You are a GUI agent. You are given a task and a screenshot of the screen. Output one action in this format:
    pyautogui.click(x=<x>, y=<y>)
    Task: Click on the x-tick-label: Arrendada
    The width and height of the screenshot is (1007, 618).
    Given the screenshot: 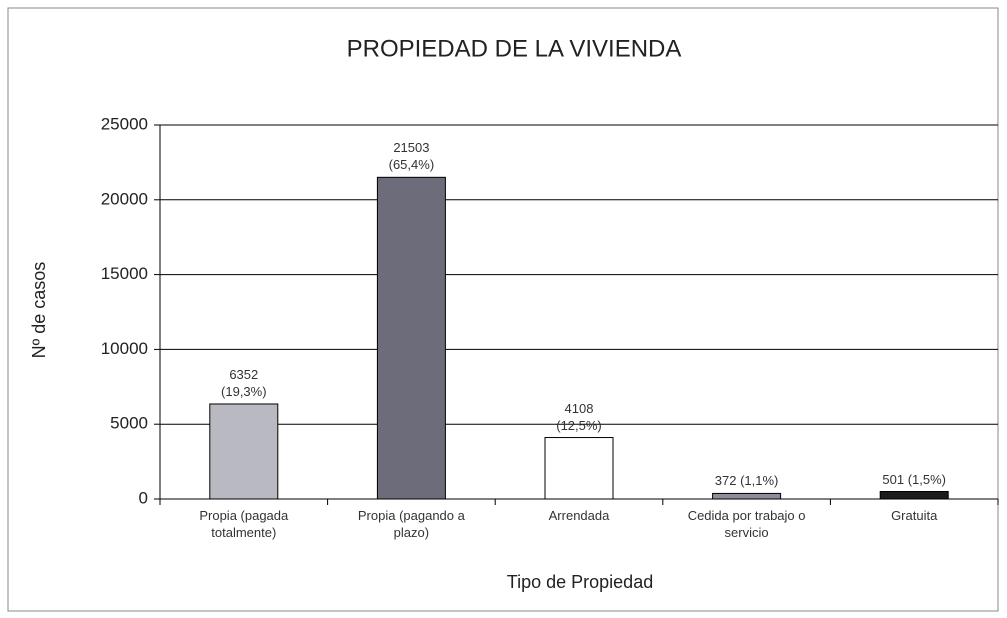 What is the action you would take?
    pyautogui.click(x=579, y=515)
    